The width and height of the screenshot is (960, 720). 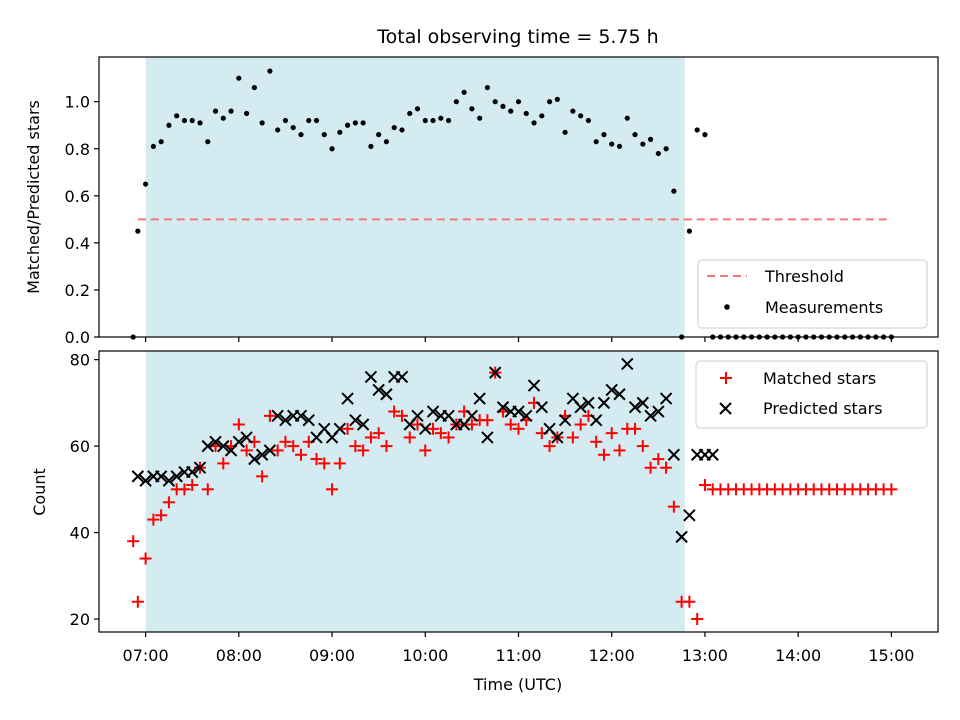 What do you see at coordinates (80, 533) in the screenshot?
I see `bottom-y-tick-label: 40` at bounding box center [80, 533].